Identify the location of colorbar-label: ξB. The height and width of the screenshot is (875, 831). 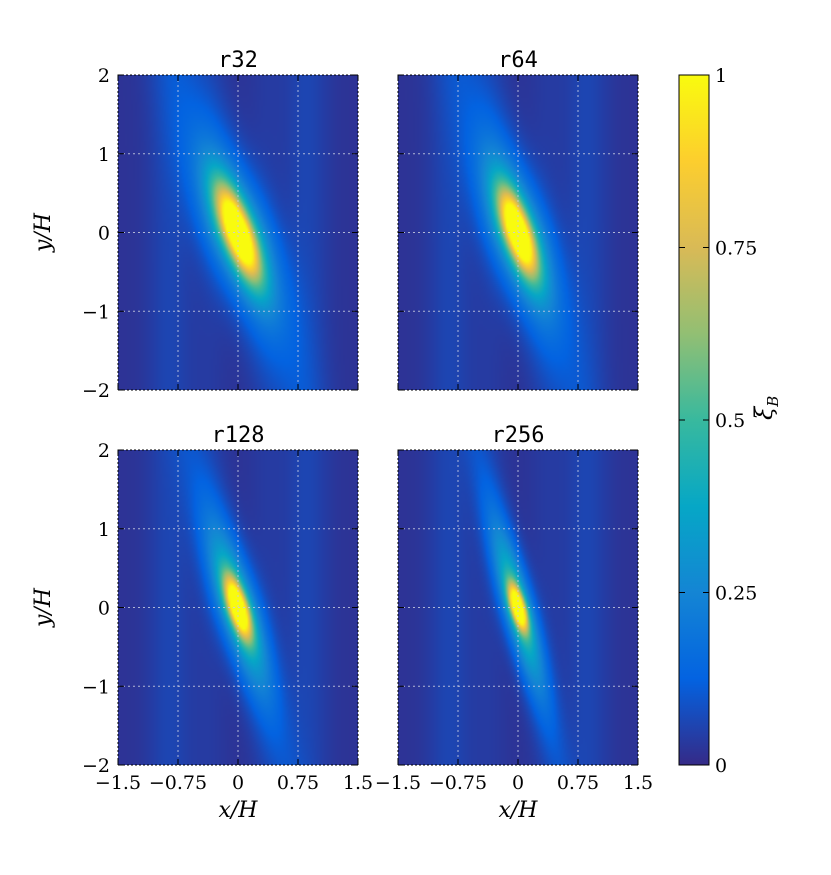
(766, 408).